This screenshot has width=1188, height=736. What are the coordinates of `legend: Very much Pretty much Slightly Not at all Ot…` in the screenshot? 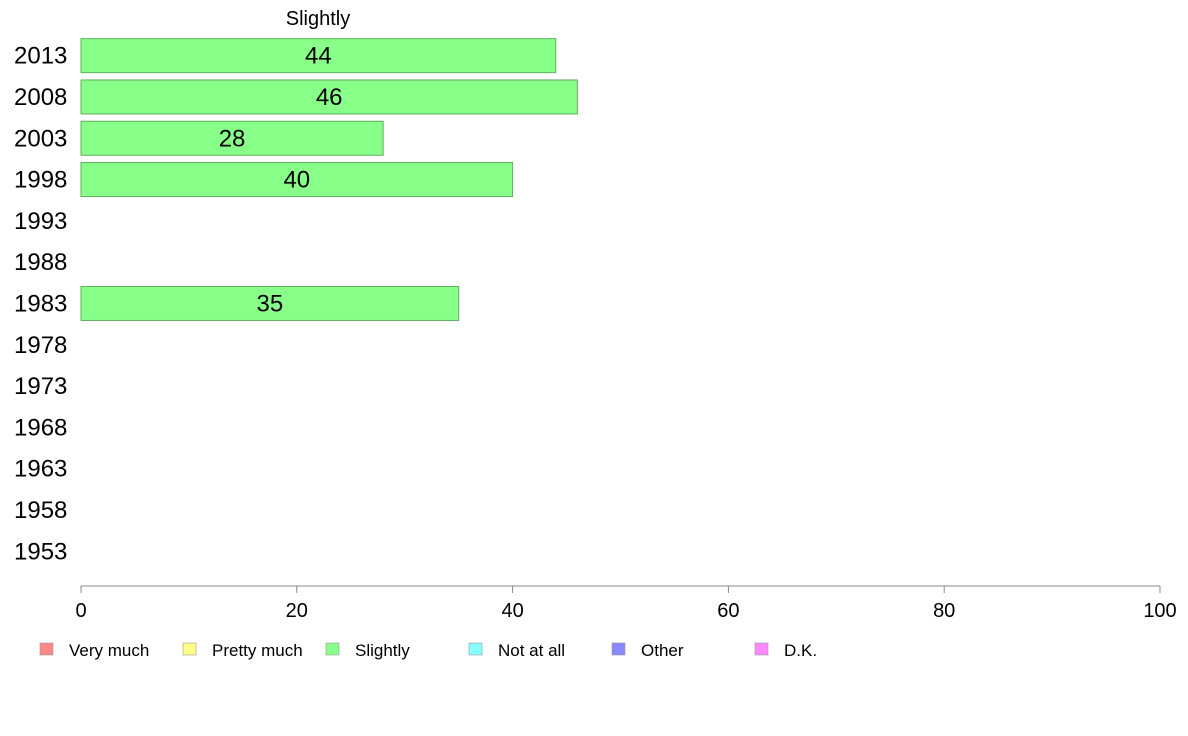 It's located at (428, 650).